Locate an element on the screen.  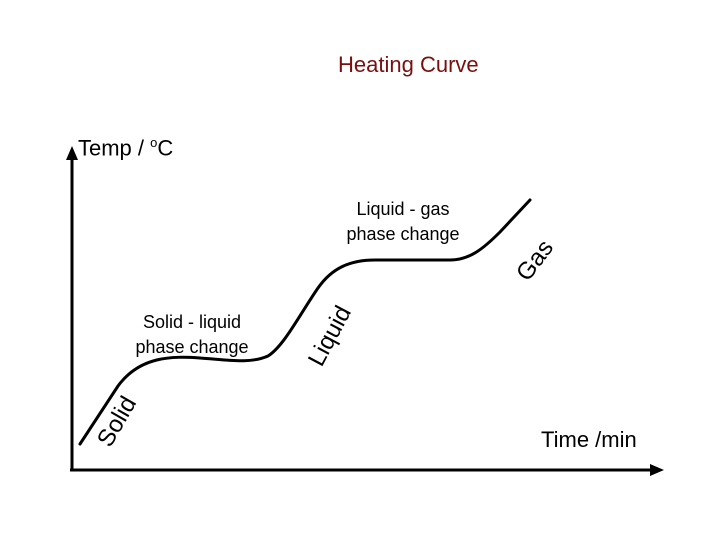
diagram-title: Heating Curve is located at coordinates (408, 64).